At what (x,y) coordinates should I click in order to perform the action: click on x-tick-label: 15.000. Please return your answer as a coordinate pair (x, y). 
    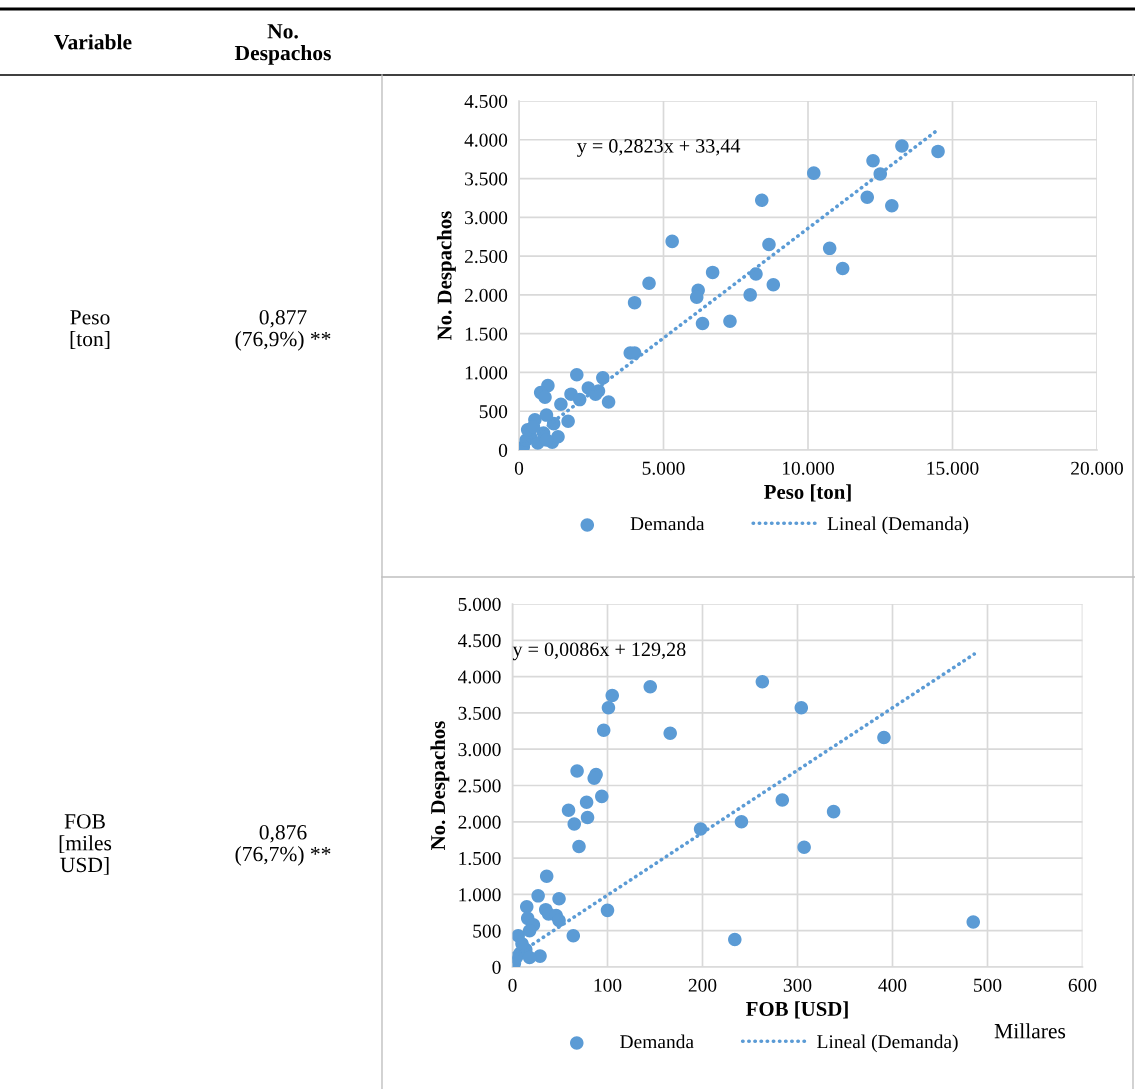
    Looking at the image, I should click on (953, 468).